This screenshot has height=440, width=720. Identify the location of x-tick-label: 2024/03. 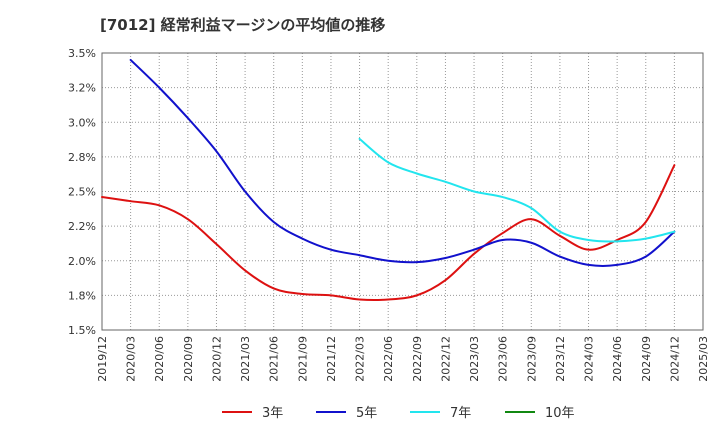
(589, 359).